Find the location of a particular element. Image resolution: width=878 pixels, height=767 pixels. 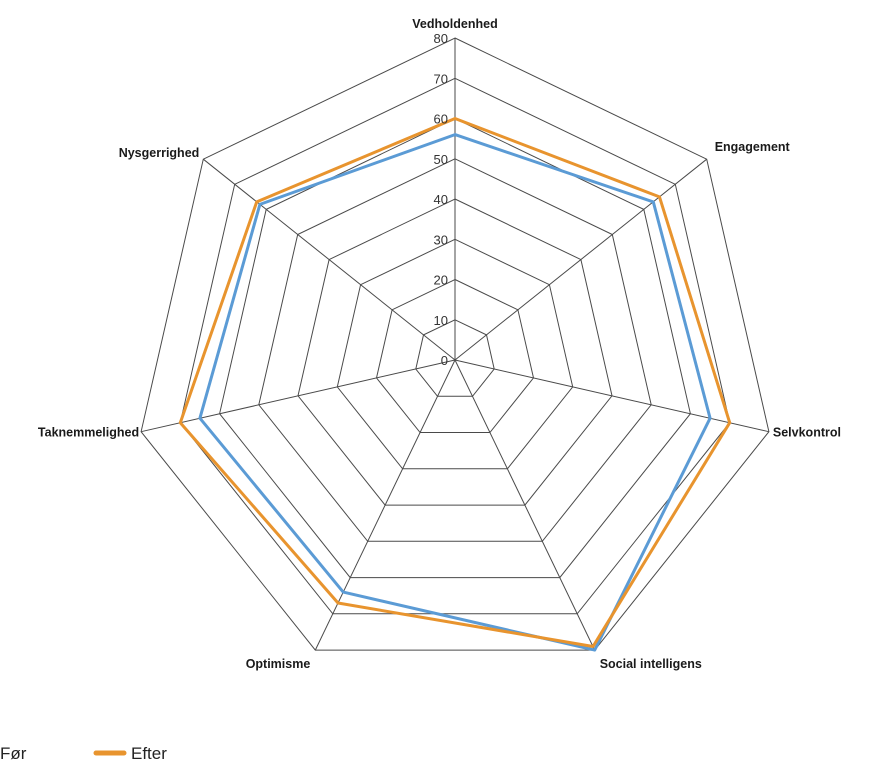

tick-label: 10 is located at coordinates (441, 320).